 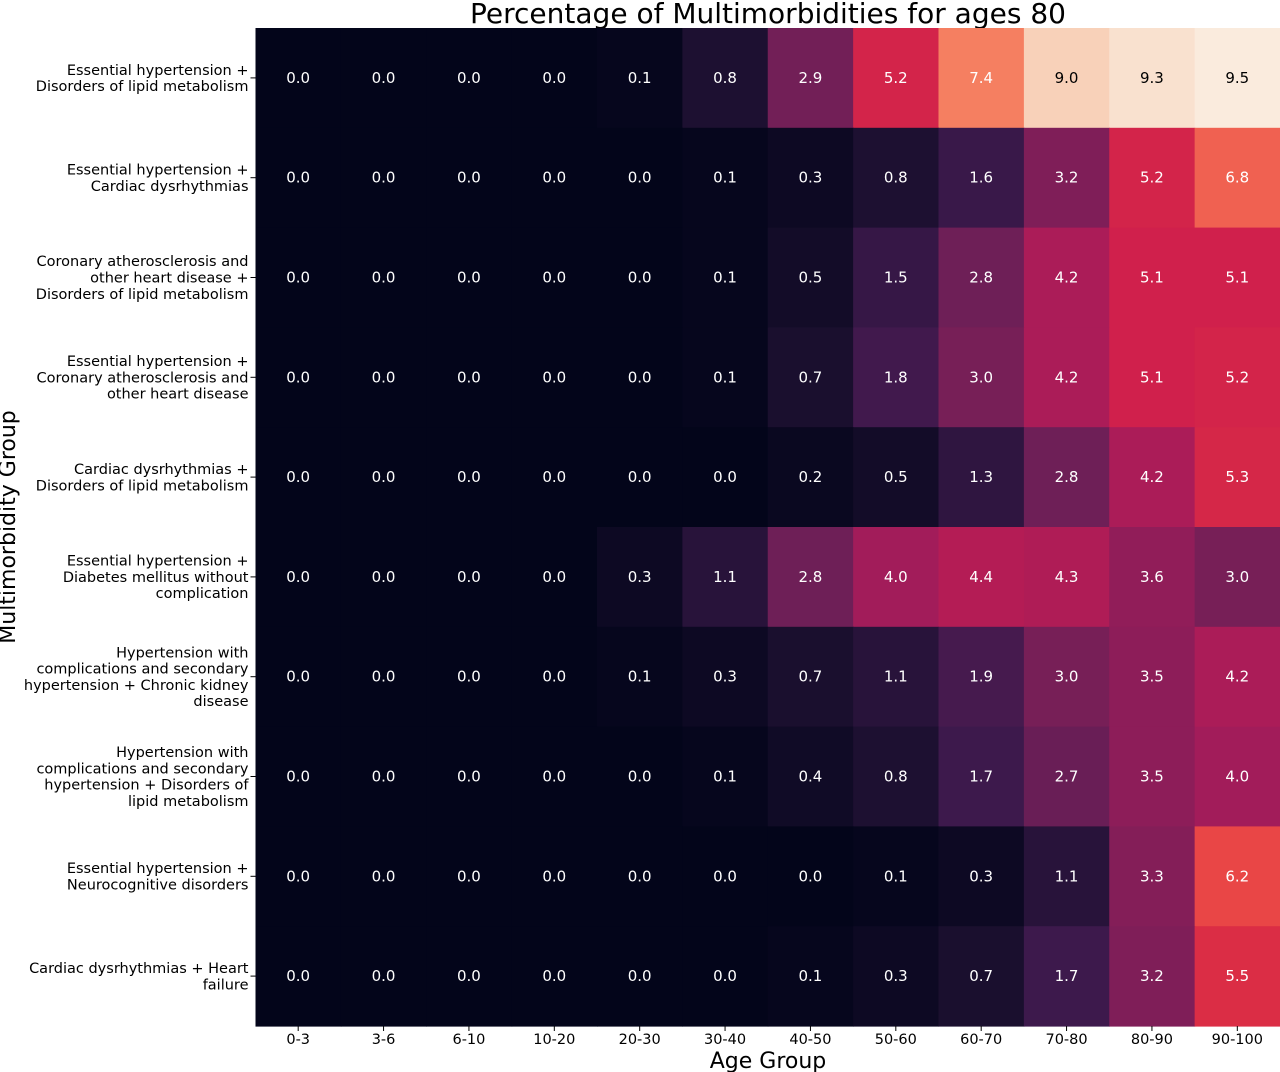 What do you see at coordinates (768, 1060) in the screenshot?
I see `x-axis-title: Age Group` at bounding box center [768, 1060].